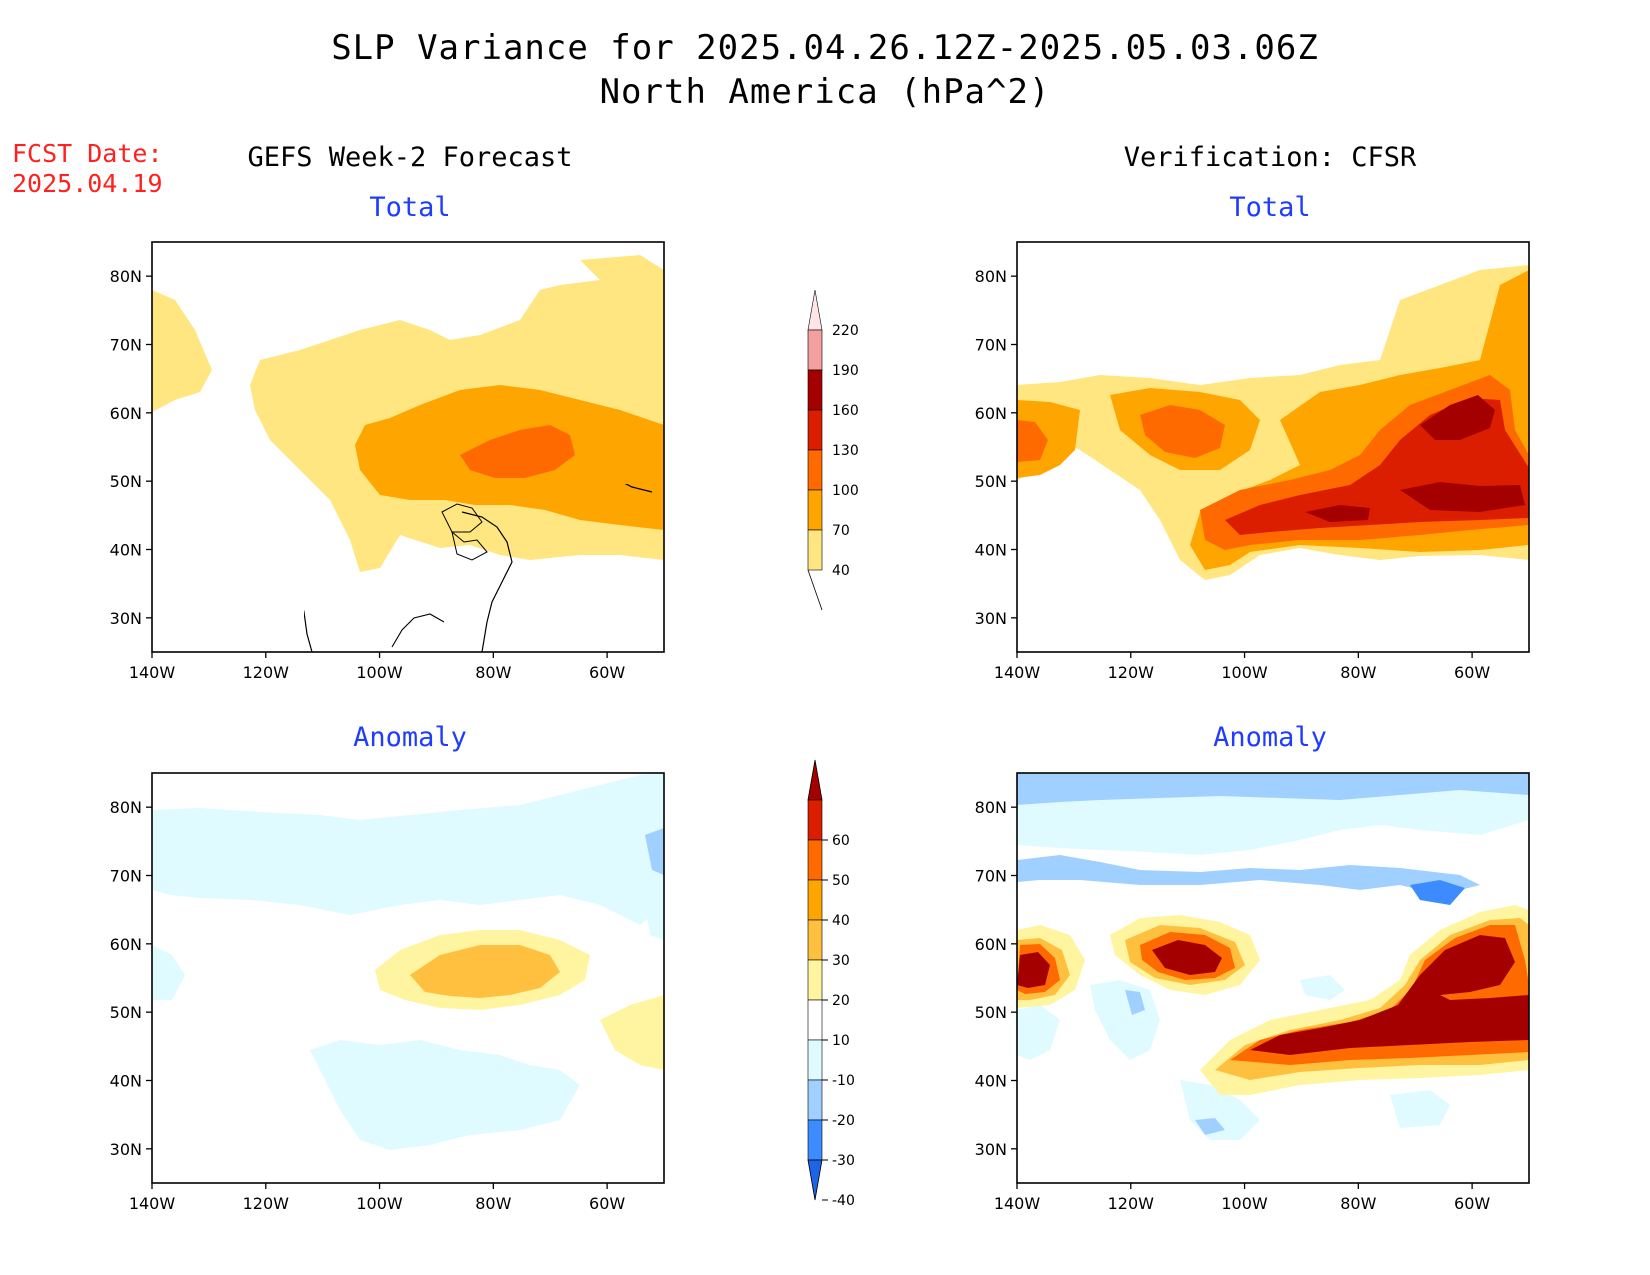 The width and height of the screenshot is (1650, 1275). What do you see at coordinates (815, 310) in the screenshot?
I see `colorbar-arrow-top` at bounding box center [815, 310].